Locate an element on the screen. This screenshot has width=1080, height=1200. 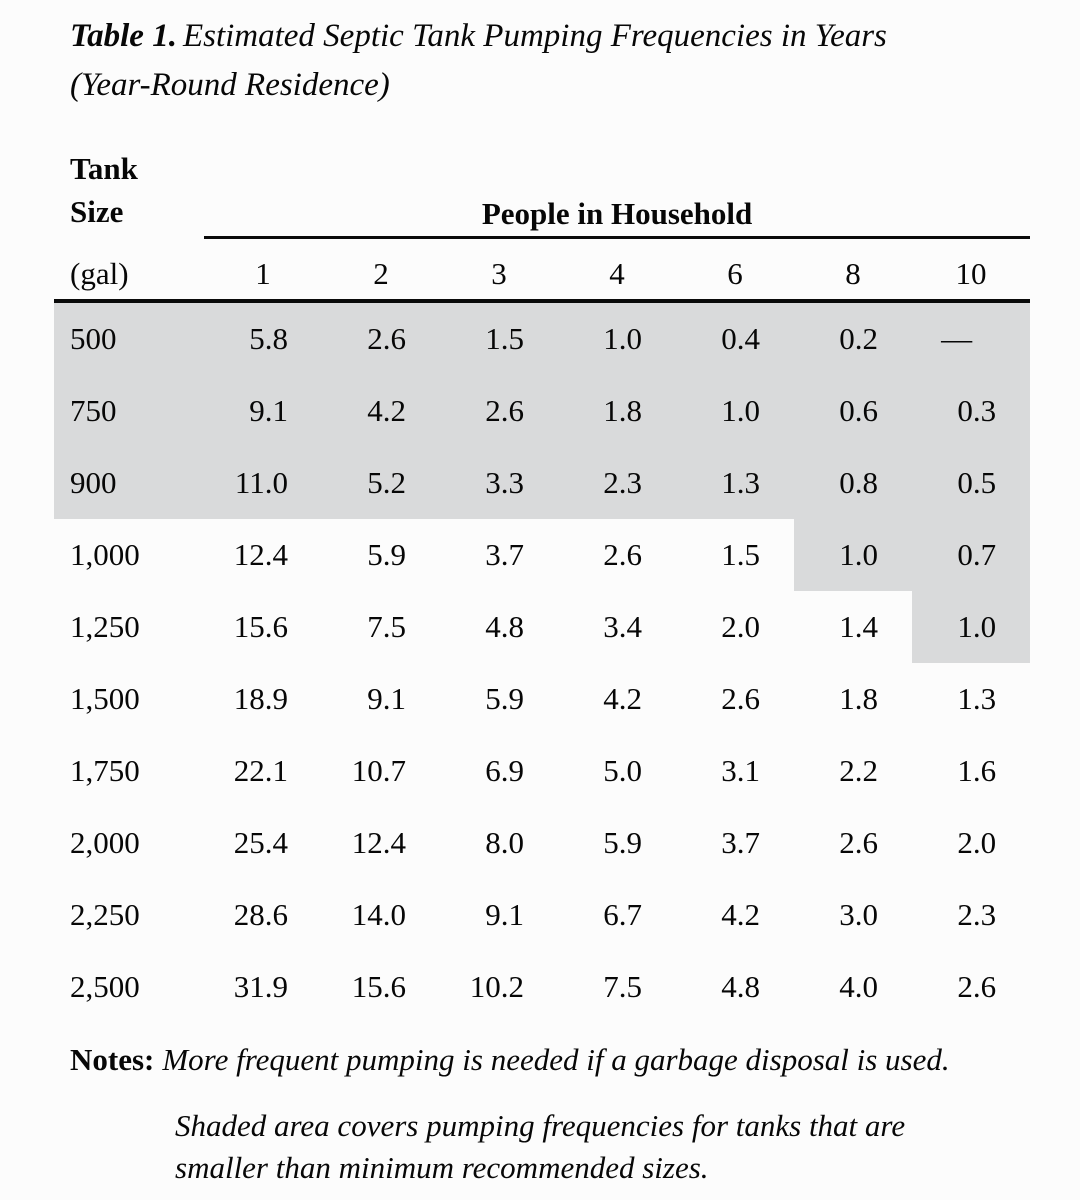
frequency-cell: 8.0 is located at coordinates (504, 842).